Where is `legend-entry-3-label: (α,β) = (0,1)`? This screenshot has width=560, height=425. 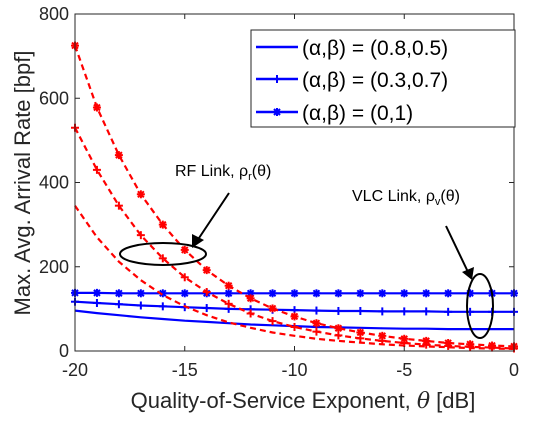
legend-entry-3-label: (α,β) = (0,1) is located at coordinates (357, 113).